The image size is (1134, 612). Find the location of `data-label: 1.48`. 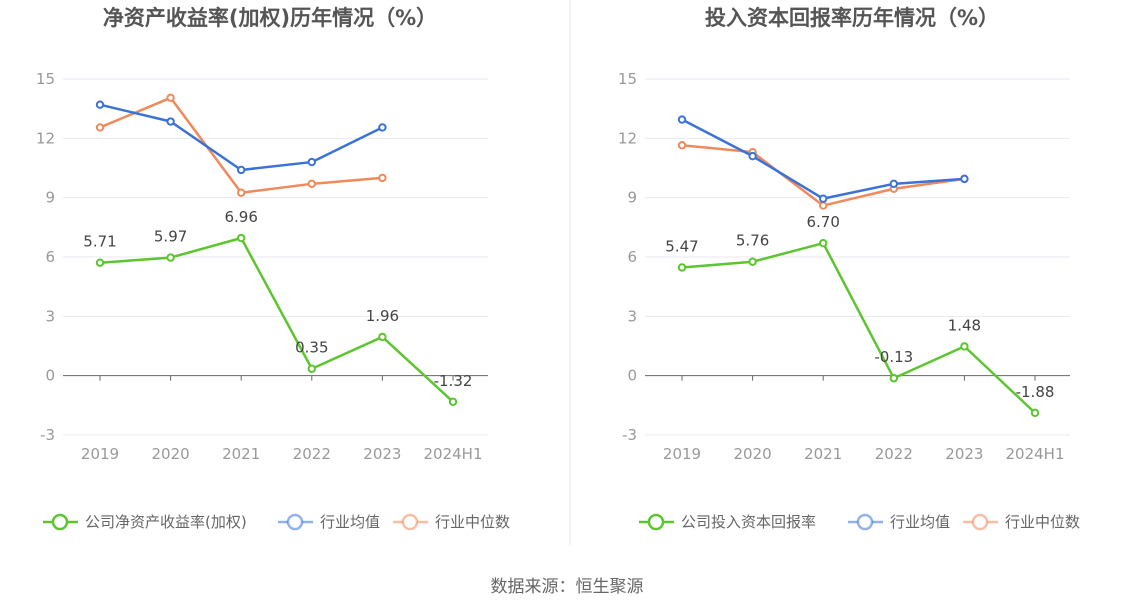

data-label: 1.48 is located at coordinates (964, 325).